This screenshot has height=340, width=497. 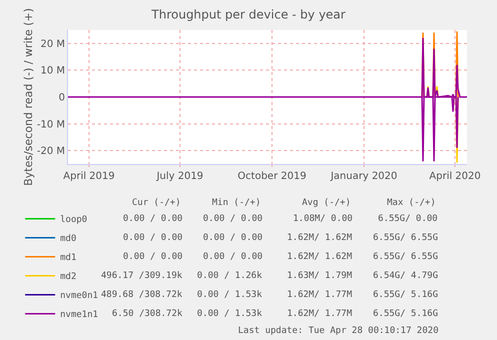 I want to click on chart-title: Throughput per device - by year, so click(x=248, y=15).